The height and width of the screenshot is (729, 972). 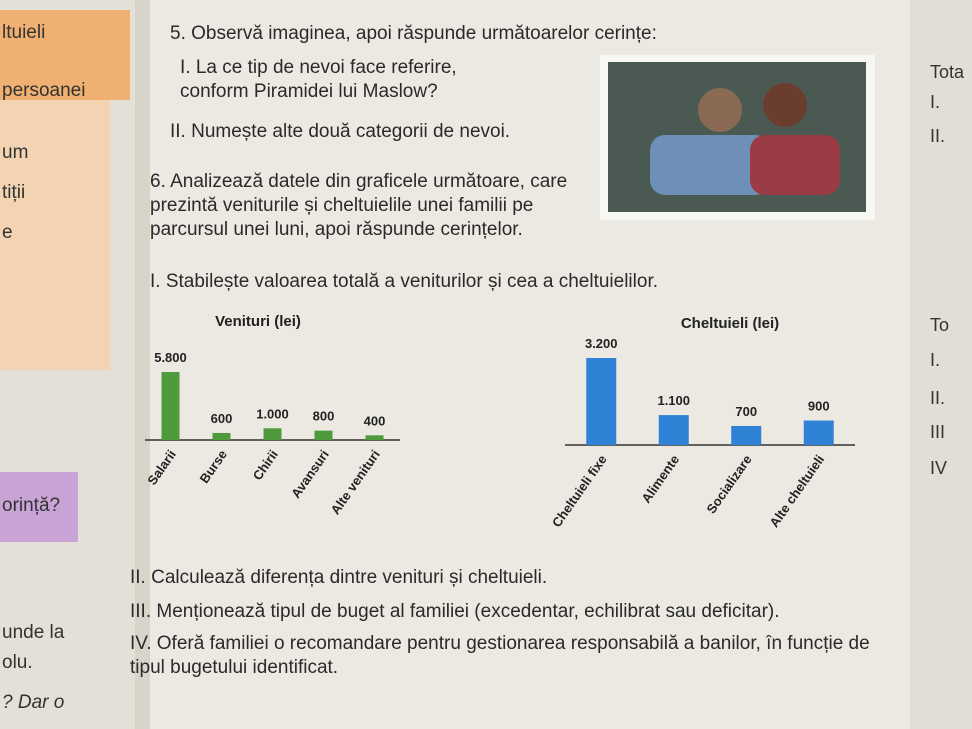 I want to click on right-page, so click(x=941, y=364).